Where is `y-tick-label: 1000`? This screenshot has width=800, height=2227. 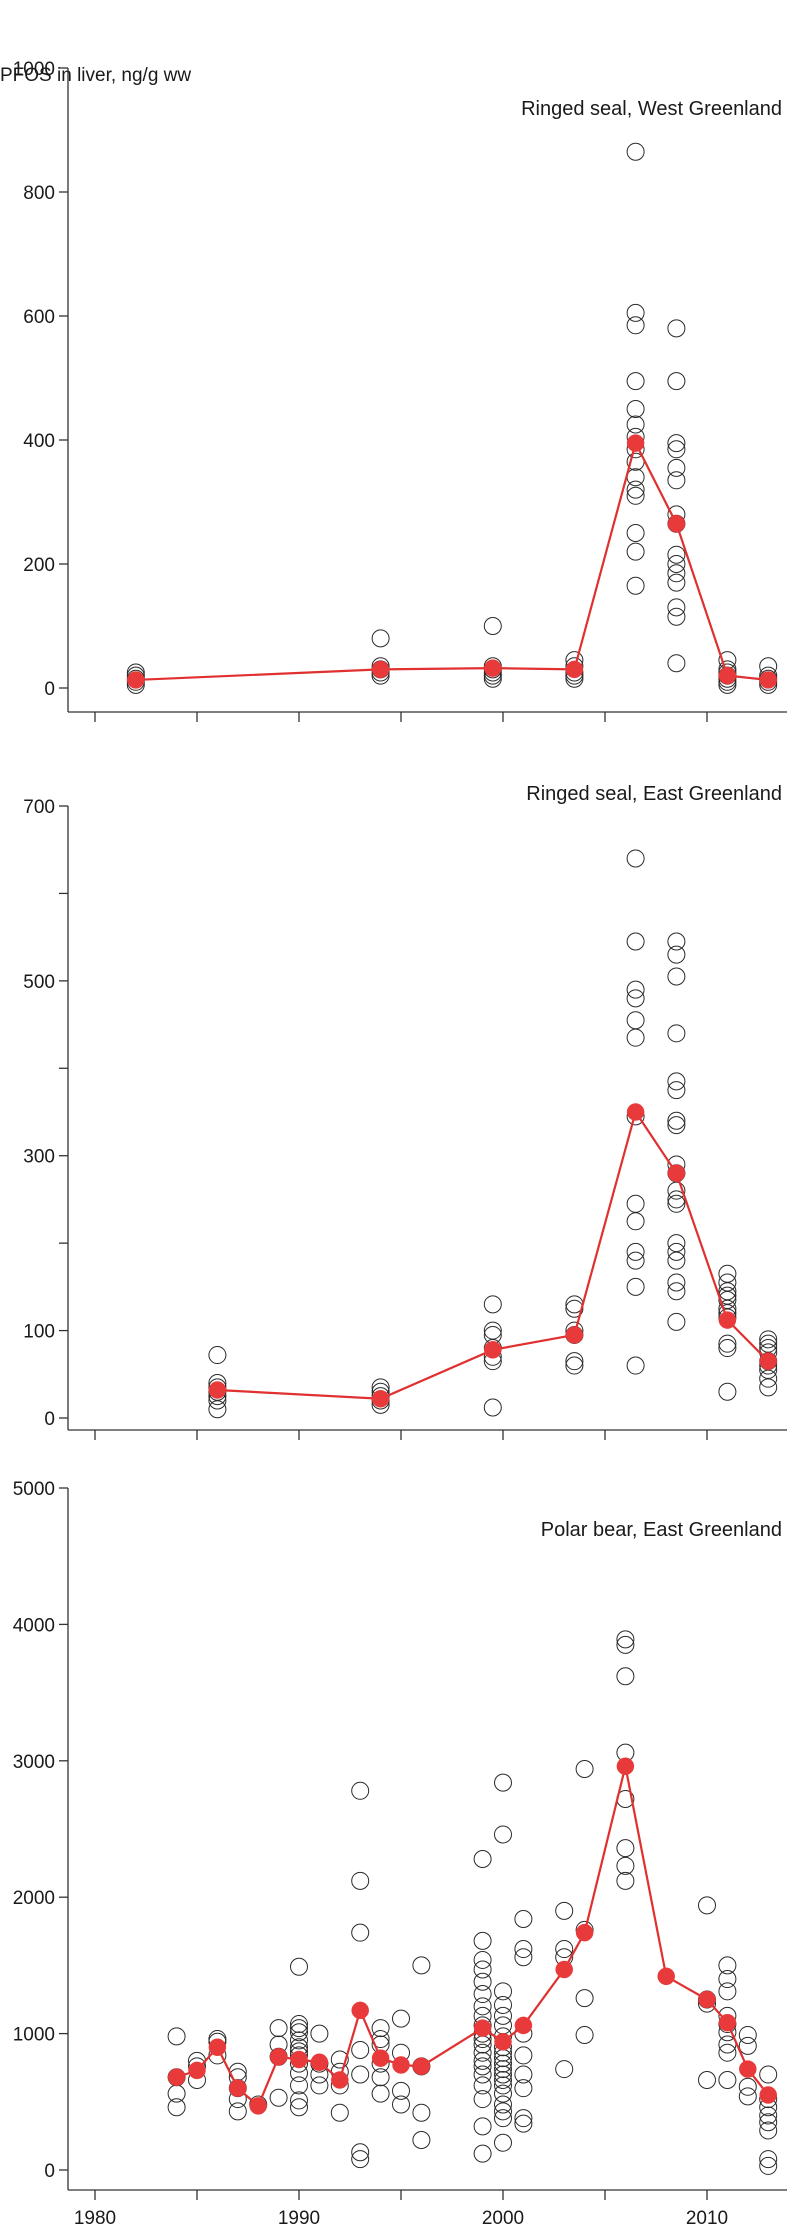 y-tick-label: 1000 is located at coordinates (34, 2035).